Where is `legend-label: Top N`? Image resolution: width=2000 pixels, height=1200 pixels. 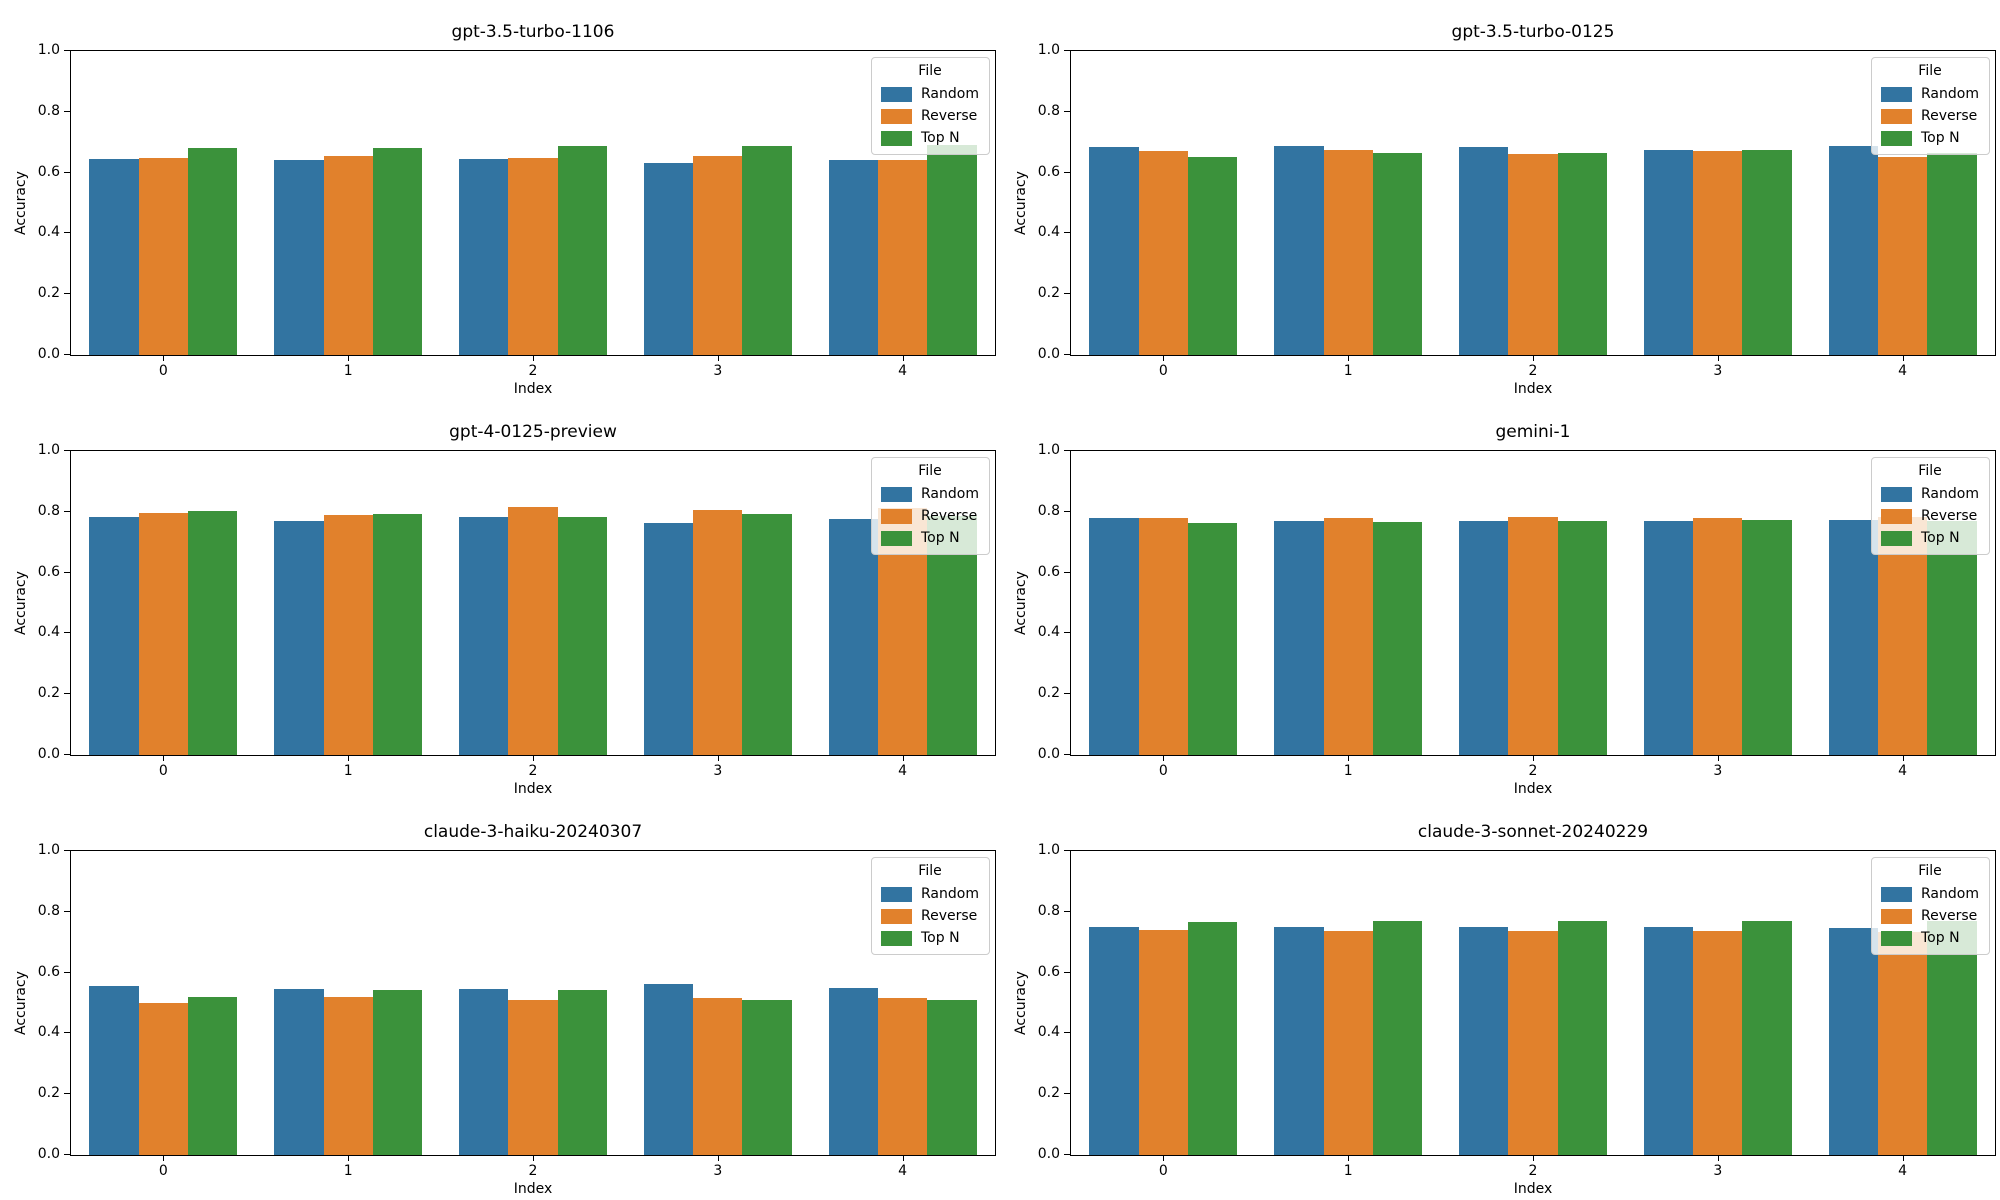
legend-label: Top N is located at coordinates (1940, 138).